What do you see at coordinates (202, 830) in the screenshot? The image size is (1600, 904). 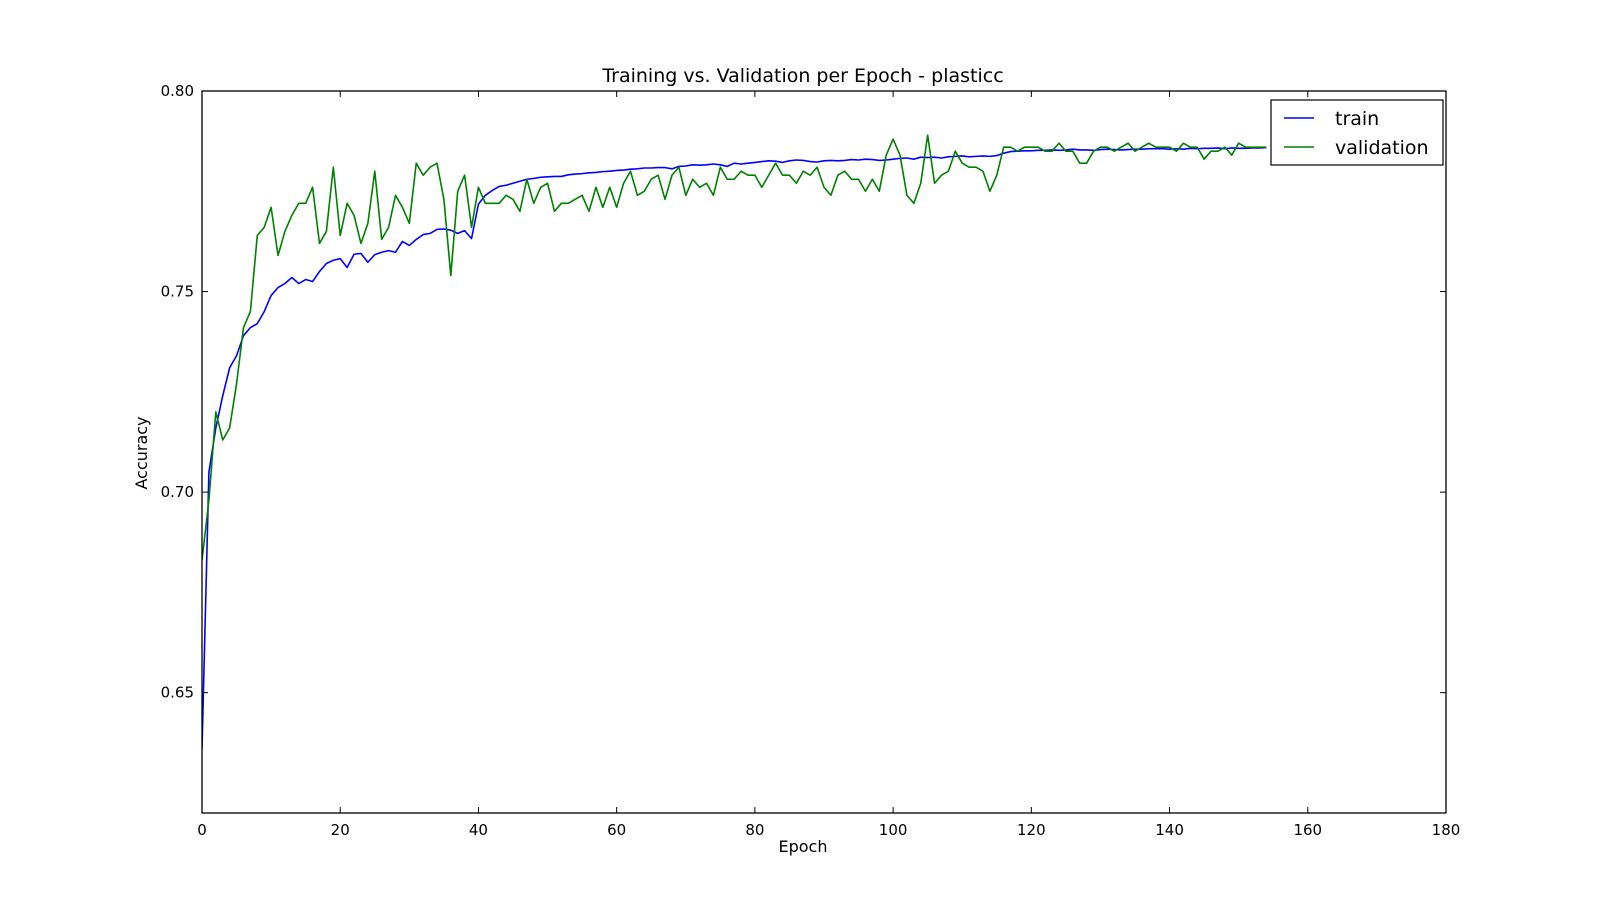 I see `x-tick-label: 0` at bounding box center [202, 830].